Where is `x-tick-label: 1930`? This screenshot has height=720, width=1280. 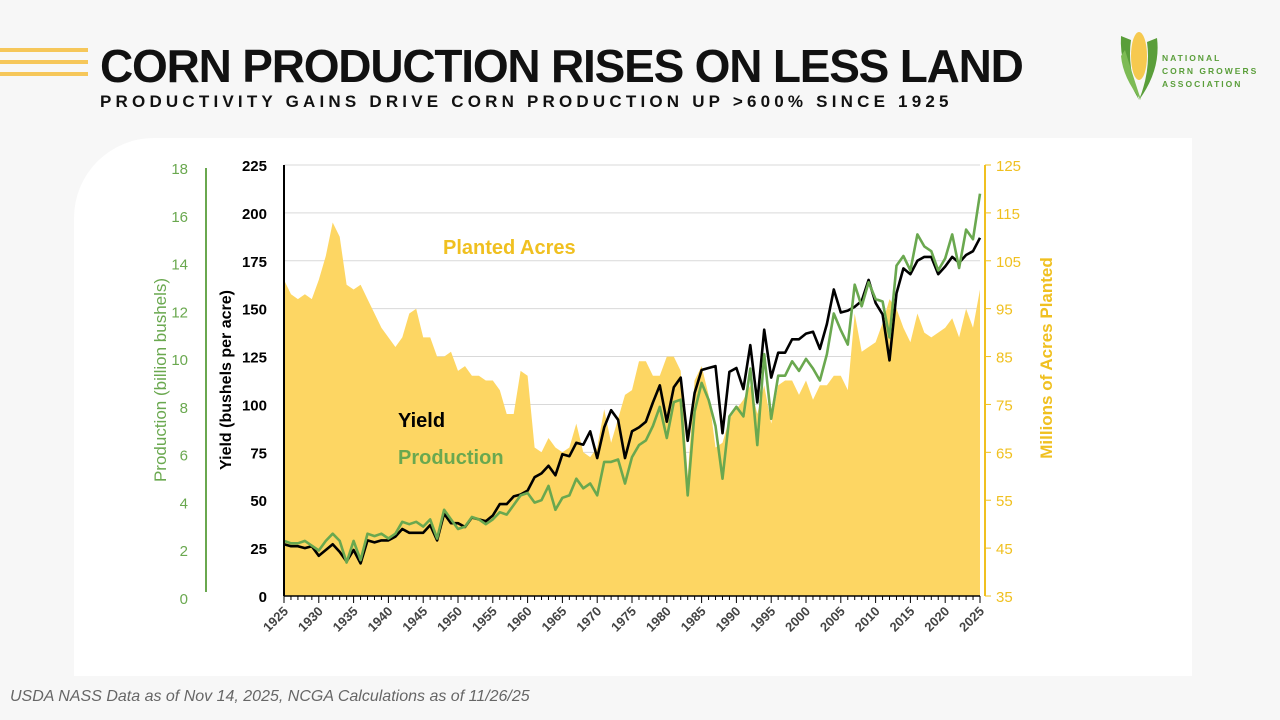 x-tick-label: 1930 is located at coordinates (310, 619).